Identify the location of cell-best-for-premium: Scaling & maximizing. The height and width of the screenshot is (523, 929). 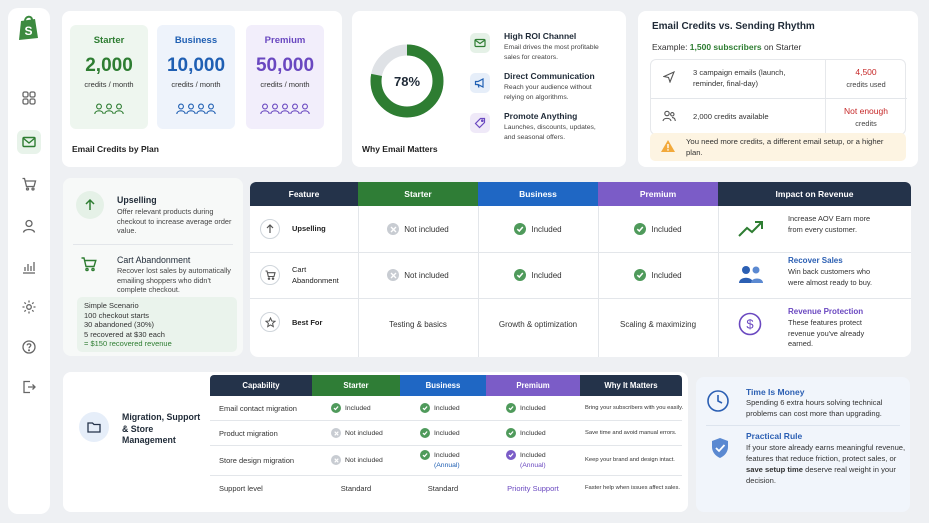
(658, 324).